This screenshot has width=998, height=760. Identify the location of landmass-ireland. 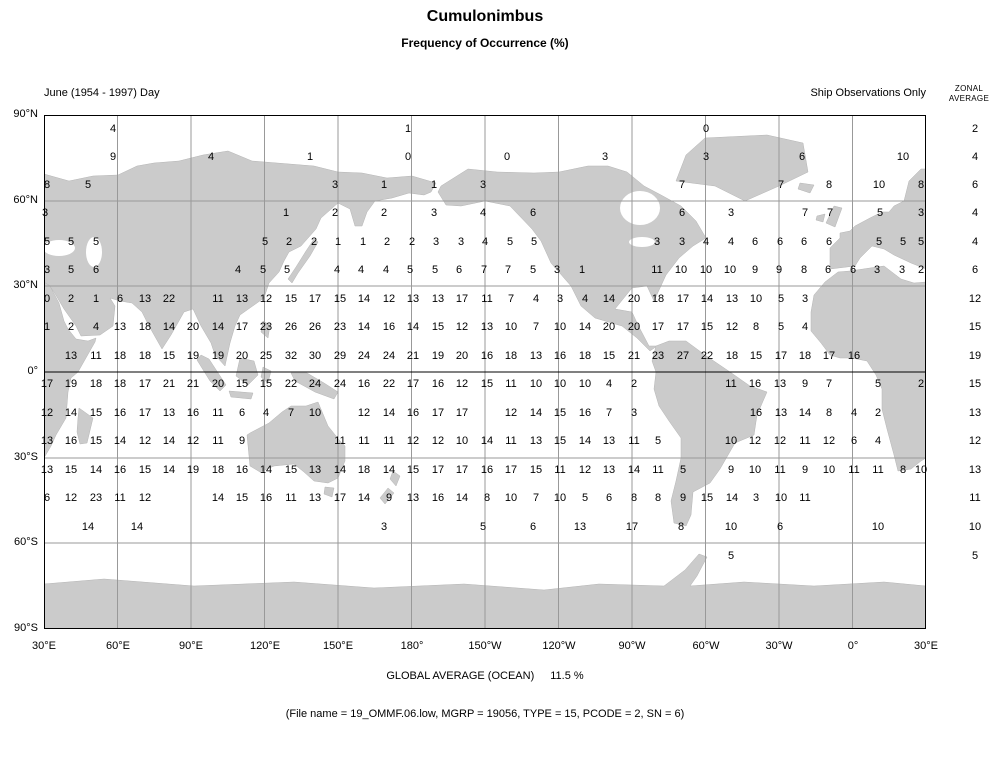
(820, 218).